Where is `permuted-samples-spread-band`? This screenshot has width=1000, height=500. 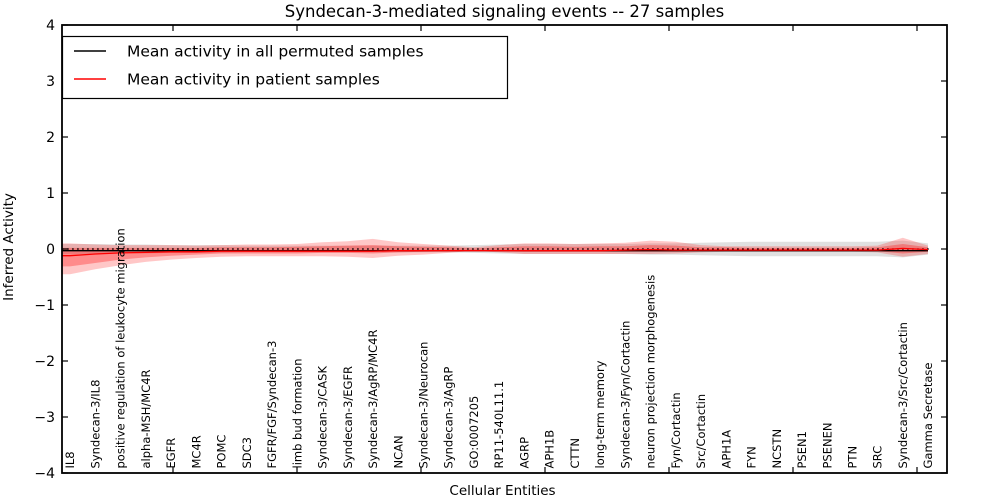
permuted-samples-spread-band is located at coordinates (495, 249).